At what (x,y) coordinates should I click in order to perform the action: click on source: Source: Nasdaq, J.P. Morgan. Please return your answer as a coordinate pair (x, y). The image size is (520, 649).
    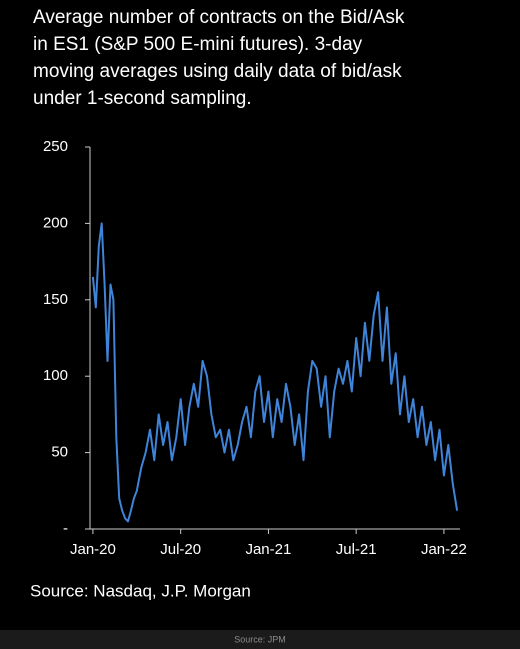
    Looking at the image, I should click on (140, 590).